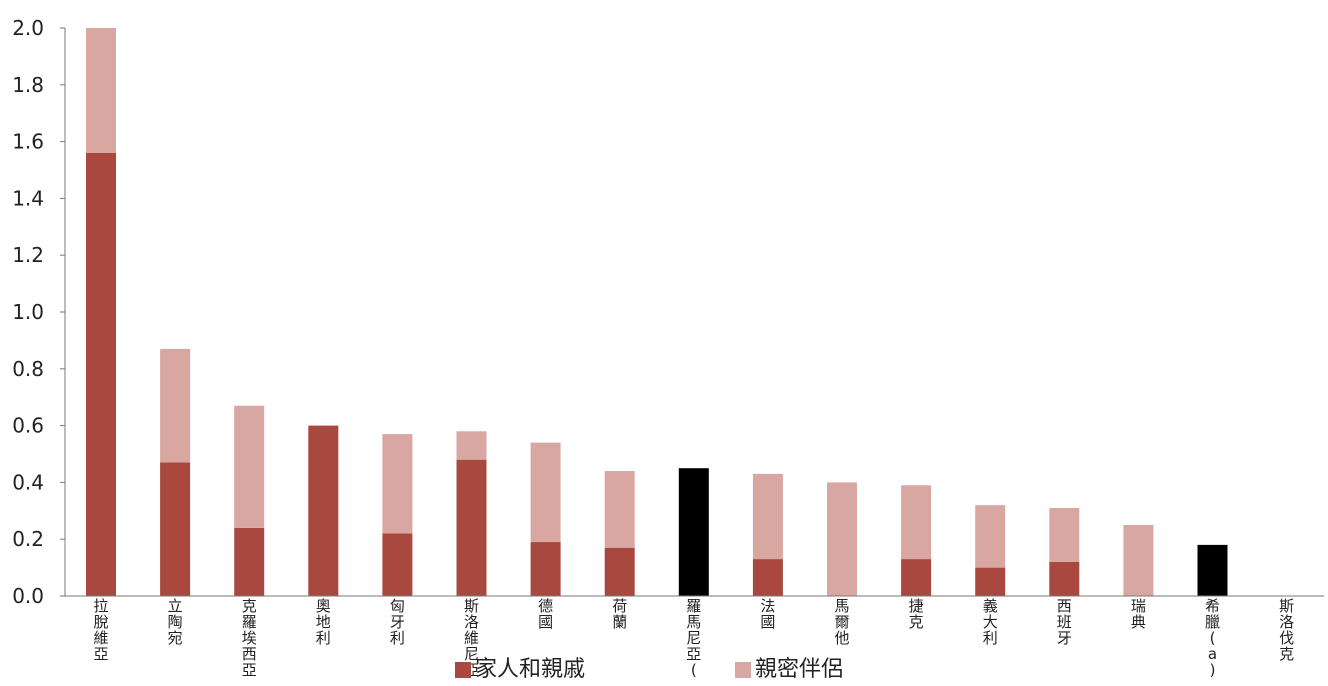 Image resolution: width=1328 pixels, height=686 pixels. What do you see at coordinates (799, 669) in the screenshot?
I see `legend-label-partner: 親密伴侶` at bounding box center [799, 669].